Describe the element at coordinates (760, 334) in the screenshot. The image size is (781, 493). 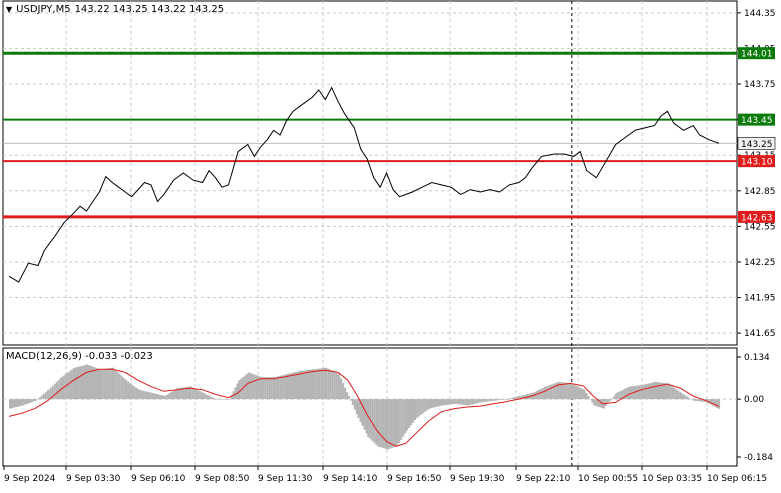
I see `y-tick-label: 141.65` at that location.